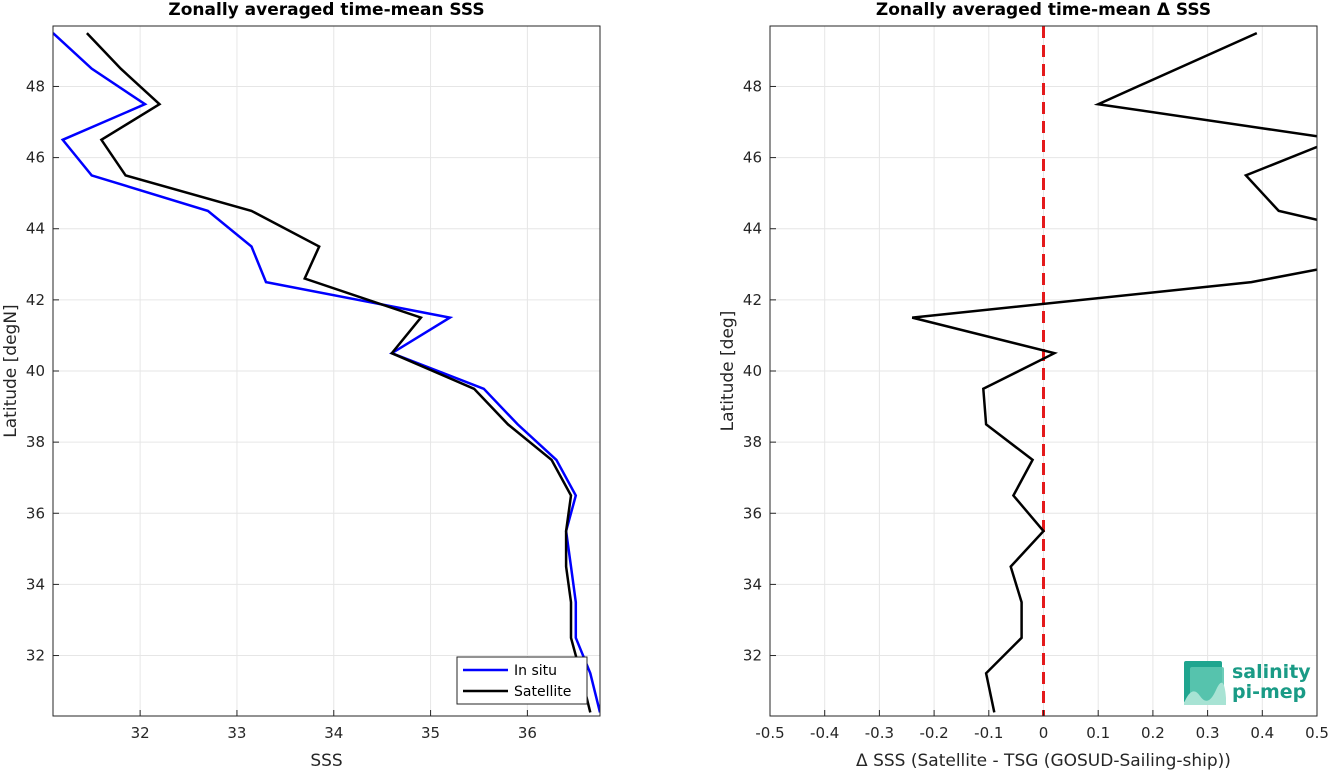 The image size is (1330, 770). Describe the element at coordinates (1153, 733) in the screenshot. I see `x-tick-label: 0.2` at that location.